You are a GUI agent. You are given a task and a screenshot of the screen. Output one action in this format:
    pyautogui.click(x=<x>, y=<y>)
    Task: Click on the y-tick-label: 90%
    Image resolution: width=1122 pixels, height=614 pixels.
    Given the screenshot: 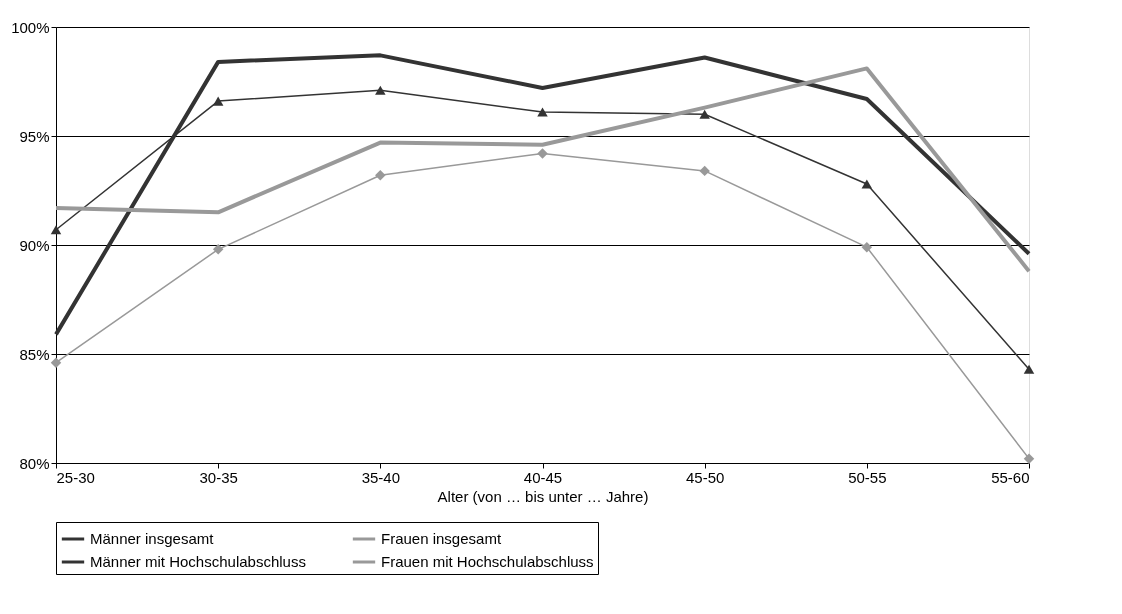 What is the action you would take?
    pyautogui.click(x=34, y=245)
    